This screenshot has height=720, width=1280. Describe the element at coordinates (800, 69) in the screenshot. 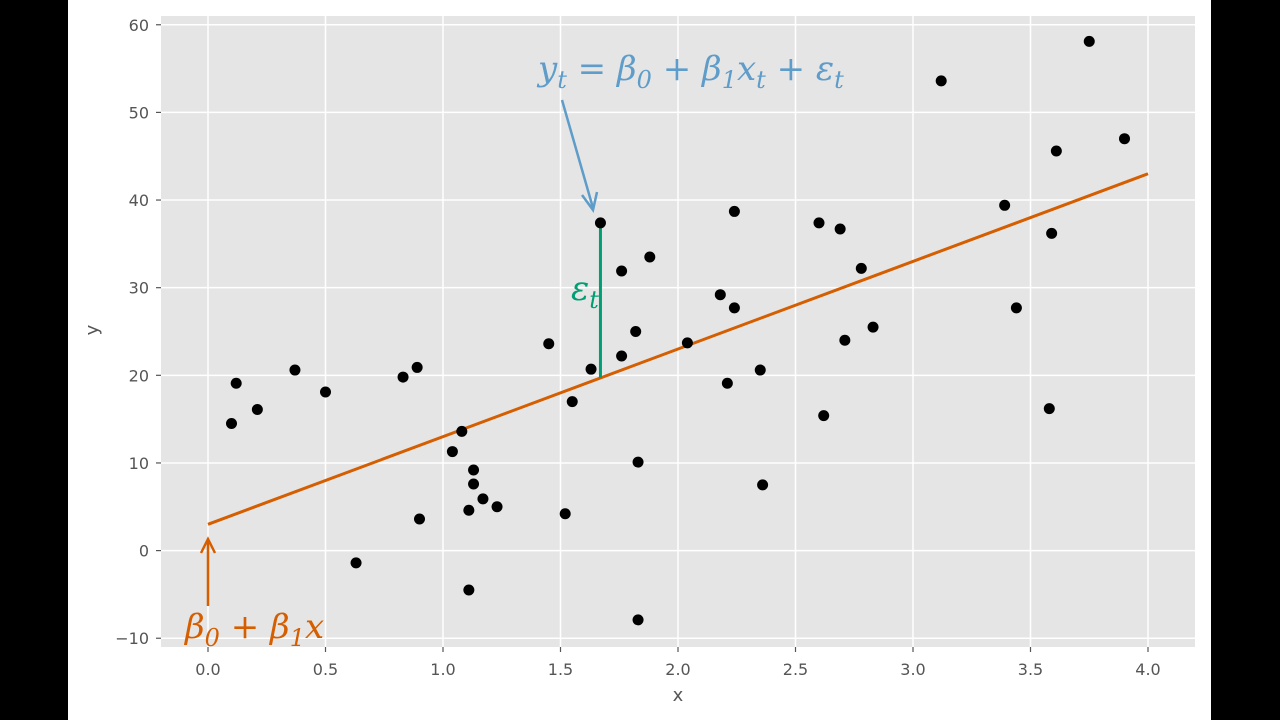

I see `eq-part: + ε` at that location.